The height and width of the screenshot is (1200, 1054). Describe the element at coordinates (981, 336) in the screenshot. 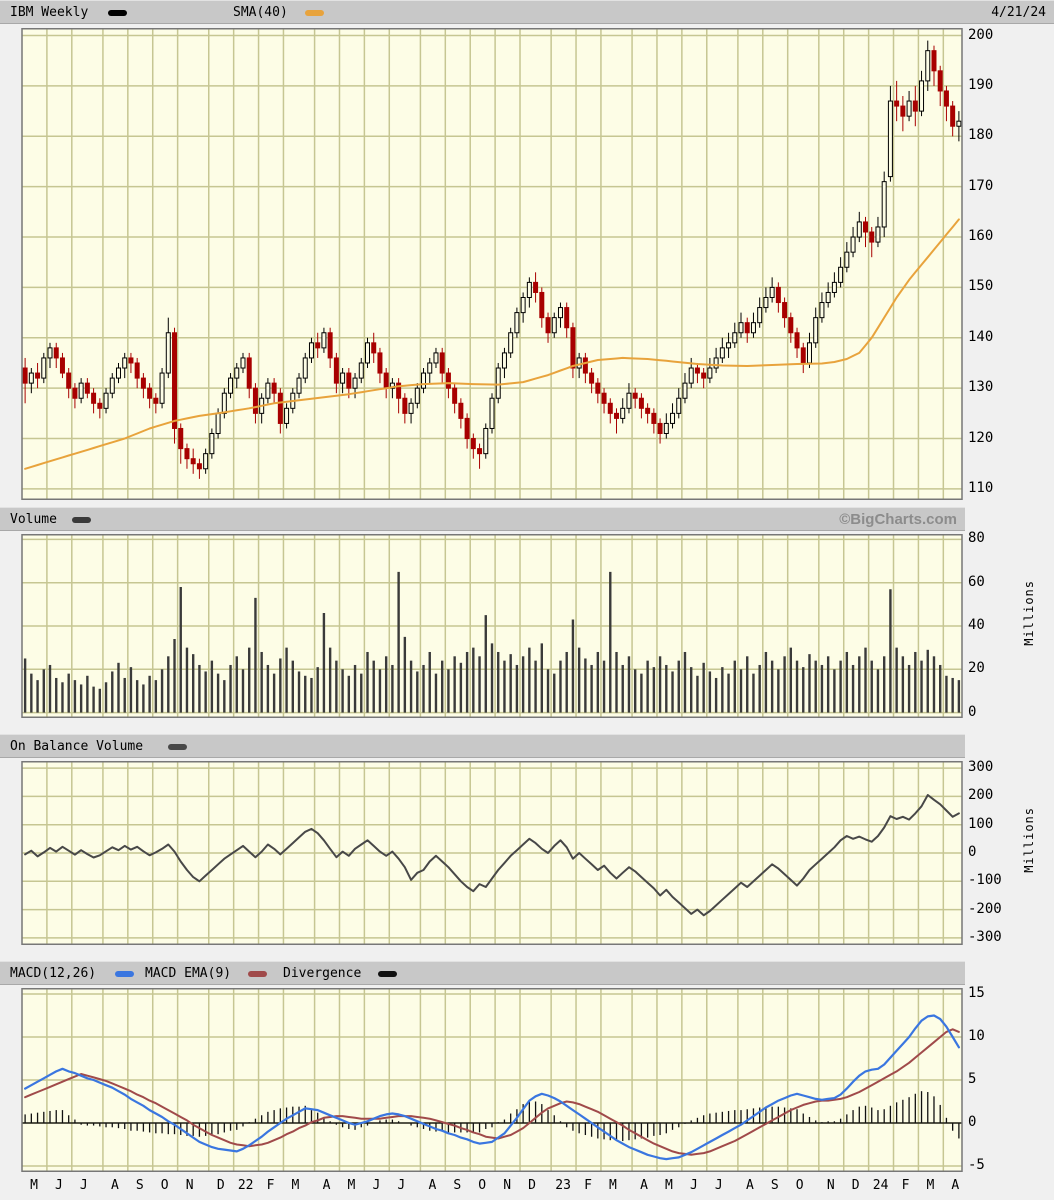

I see `y-axis-tick-label: 140` at that location.